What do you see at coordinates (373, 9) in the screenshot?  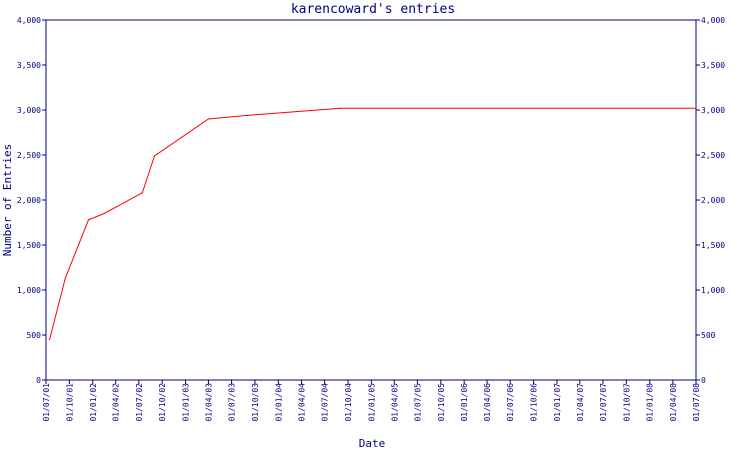 I see `chart-title: karencoward's entries` at bounding box center [373, 9].